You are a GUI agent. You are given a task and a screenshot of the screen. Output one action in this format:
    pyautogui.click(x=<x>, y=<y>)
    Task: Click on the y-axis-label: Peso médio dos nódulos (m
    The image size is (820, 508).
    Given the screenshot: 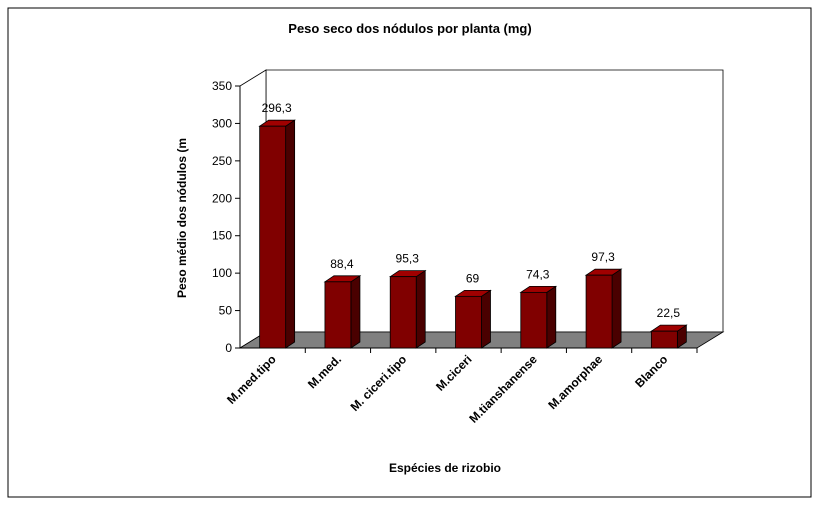 What is the action you would take?
    pyautogui.click(x=182, y=218)
    